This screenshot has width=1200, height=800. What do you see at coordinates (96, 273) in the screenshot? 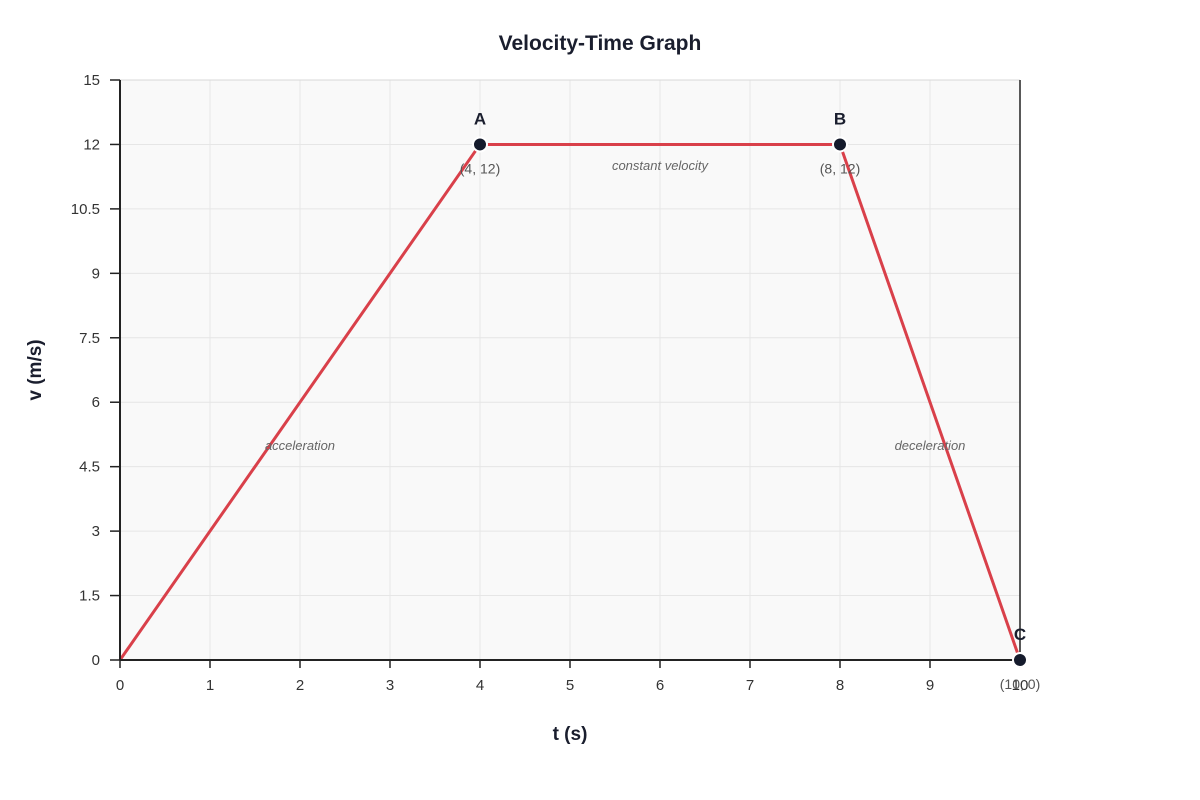
I see `y-tick-label: 9` at bounding box center [96, 273].